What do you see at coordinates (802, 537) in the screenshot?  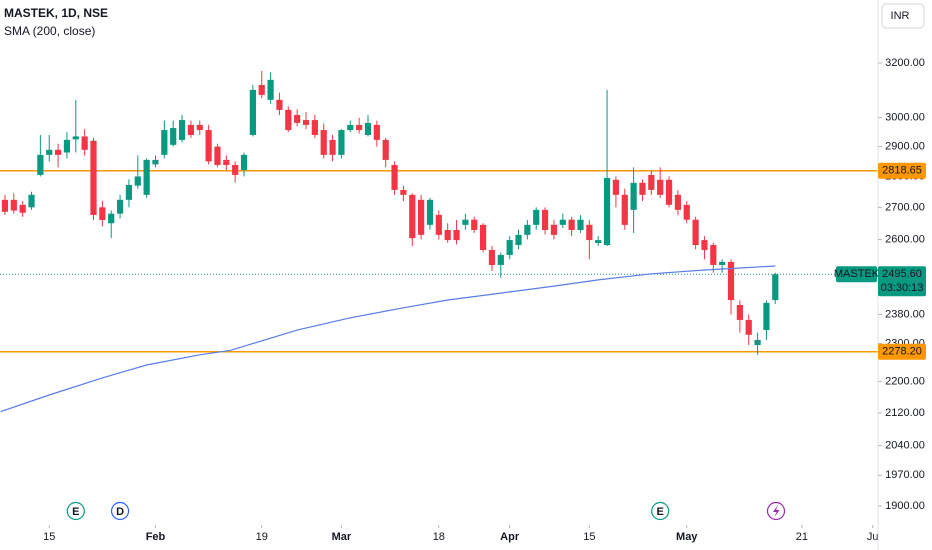 I see `x-tick-label: 21` at bounding box center [802, 537].